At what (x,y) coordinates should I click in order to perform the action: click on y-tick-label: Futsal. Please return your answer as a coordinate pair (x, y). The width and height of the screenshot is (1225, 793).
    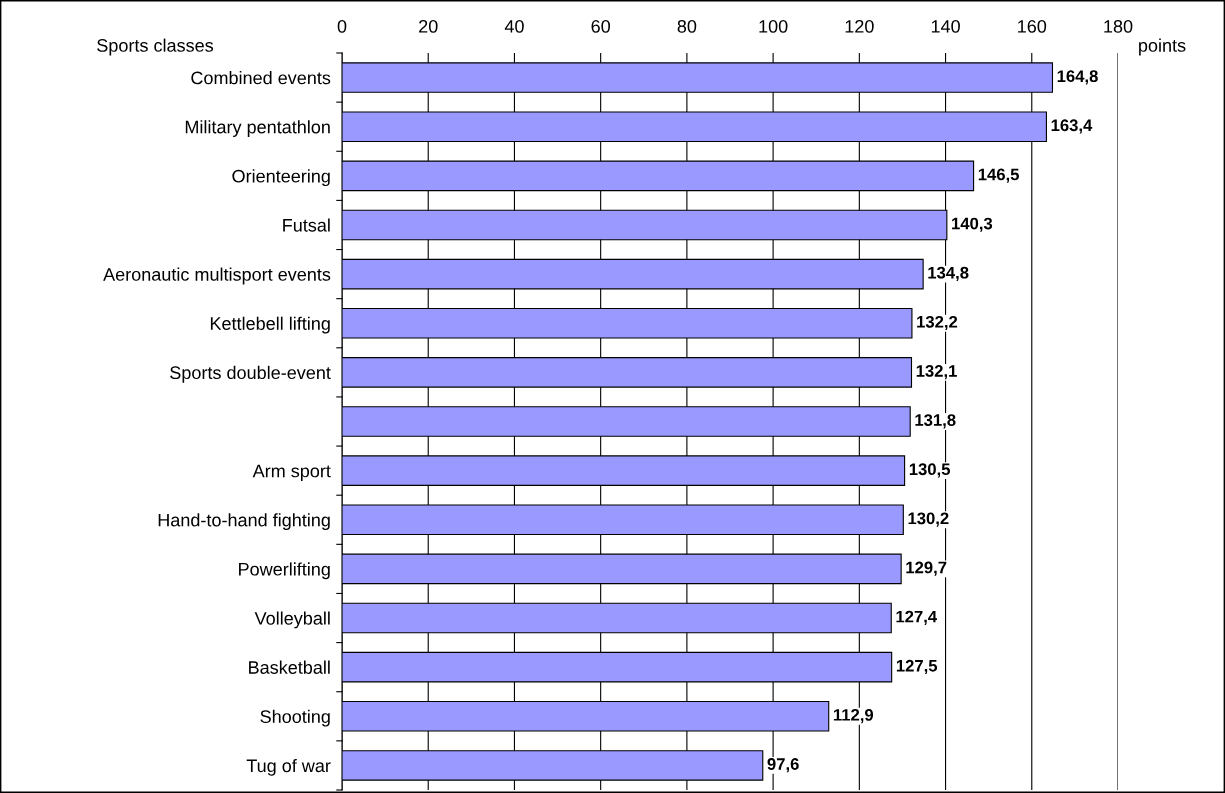
    Looking at the image, I should click on (306, 225).